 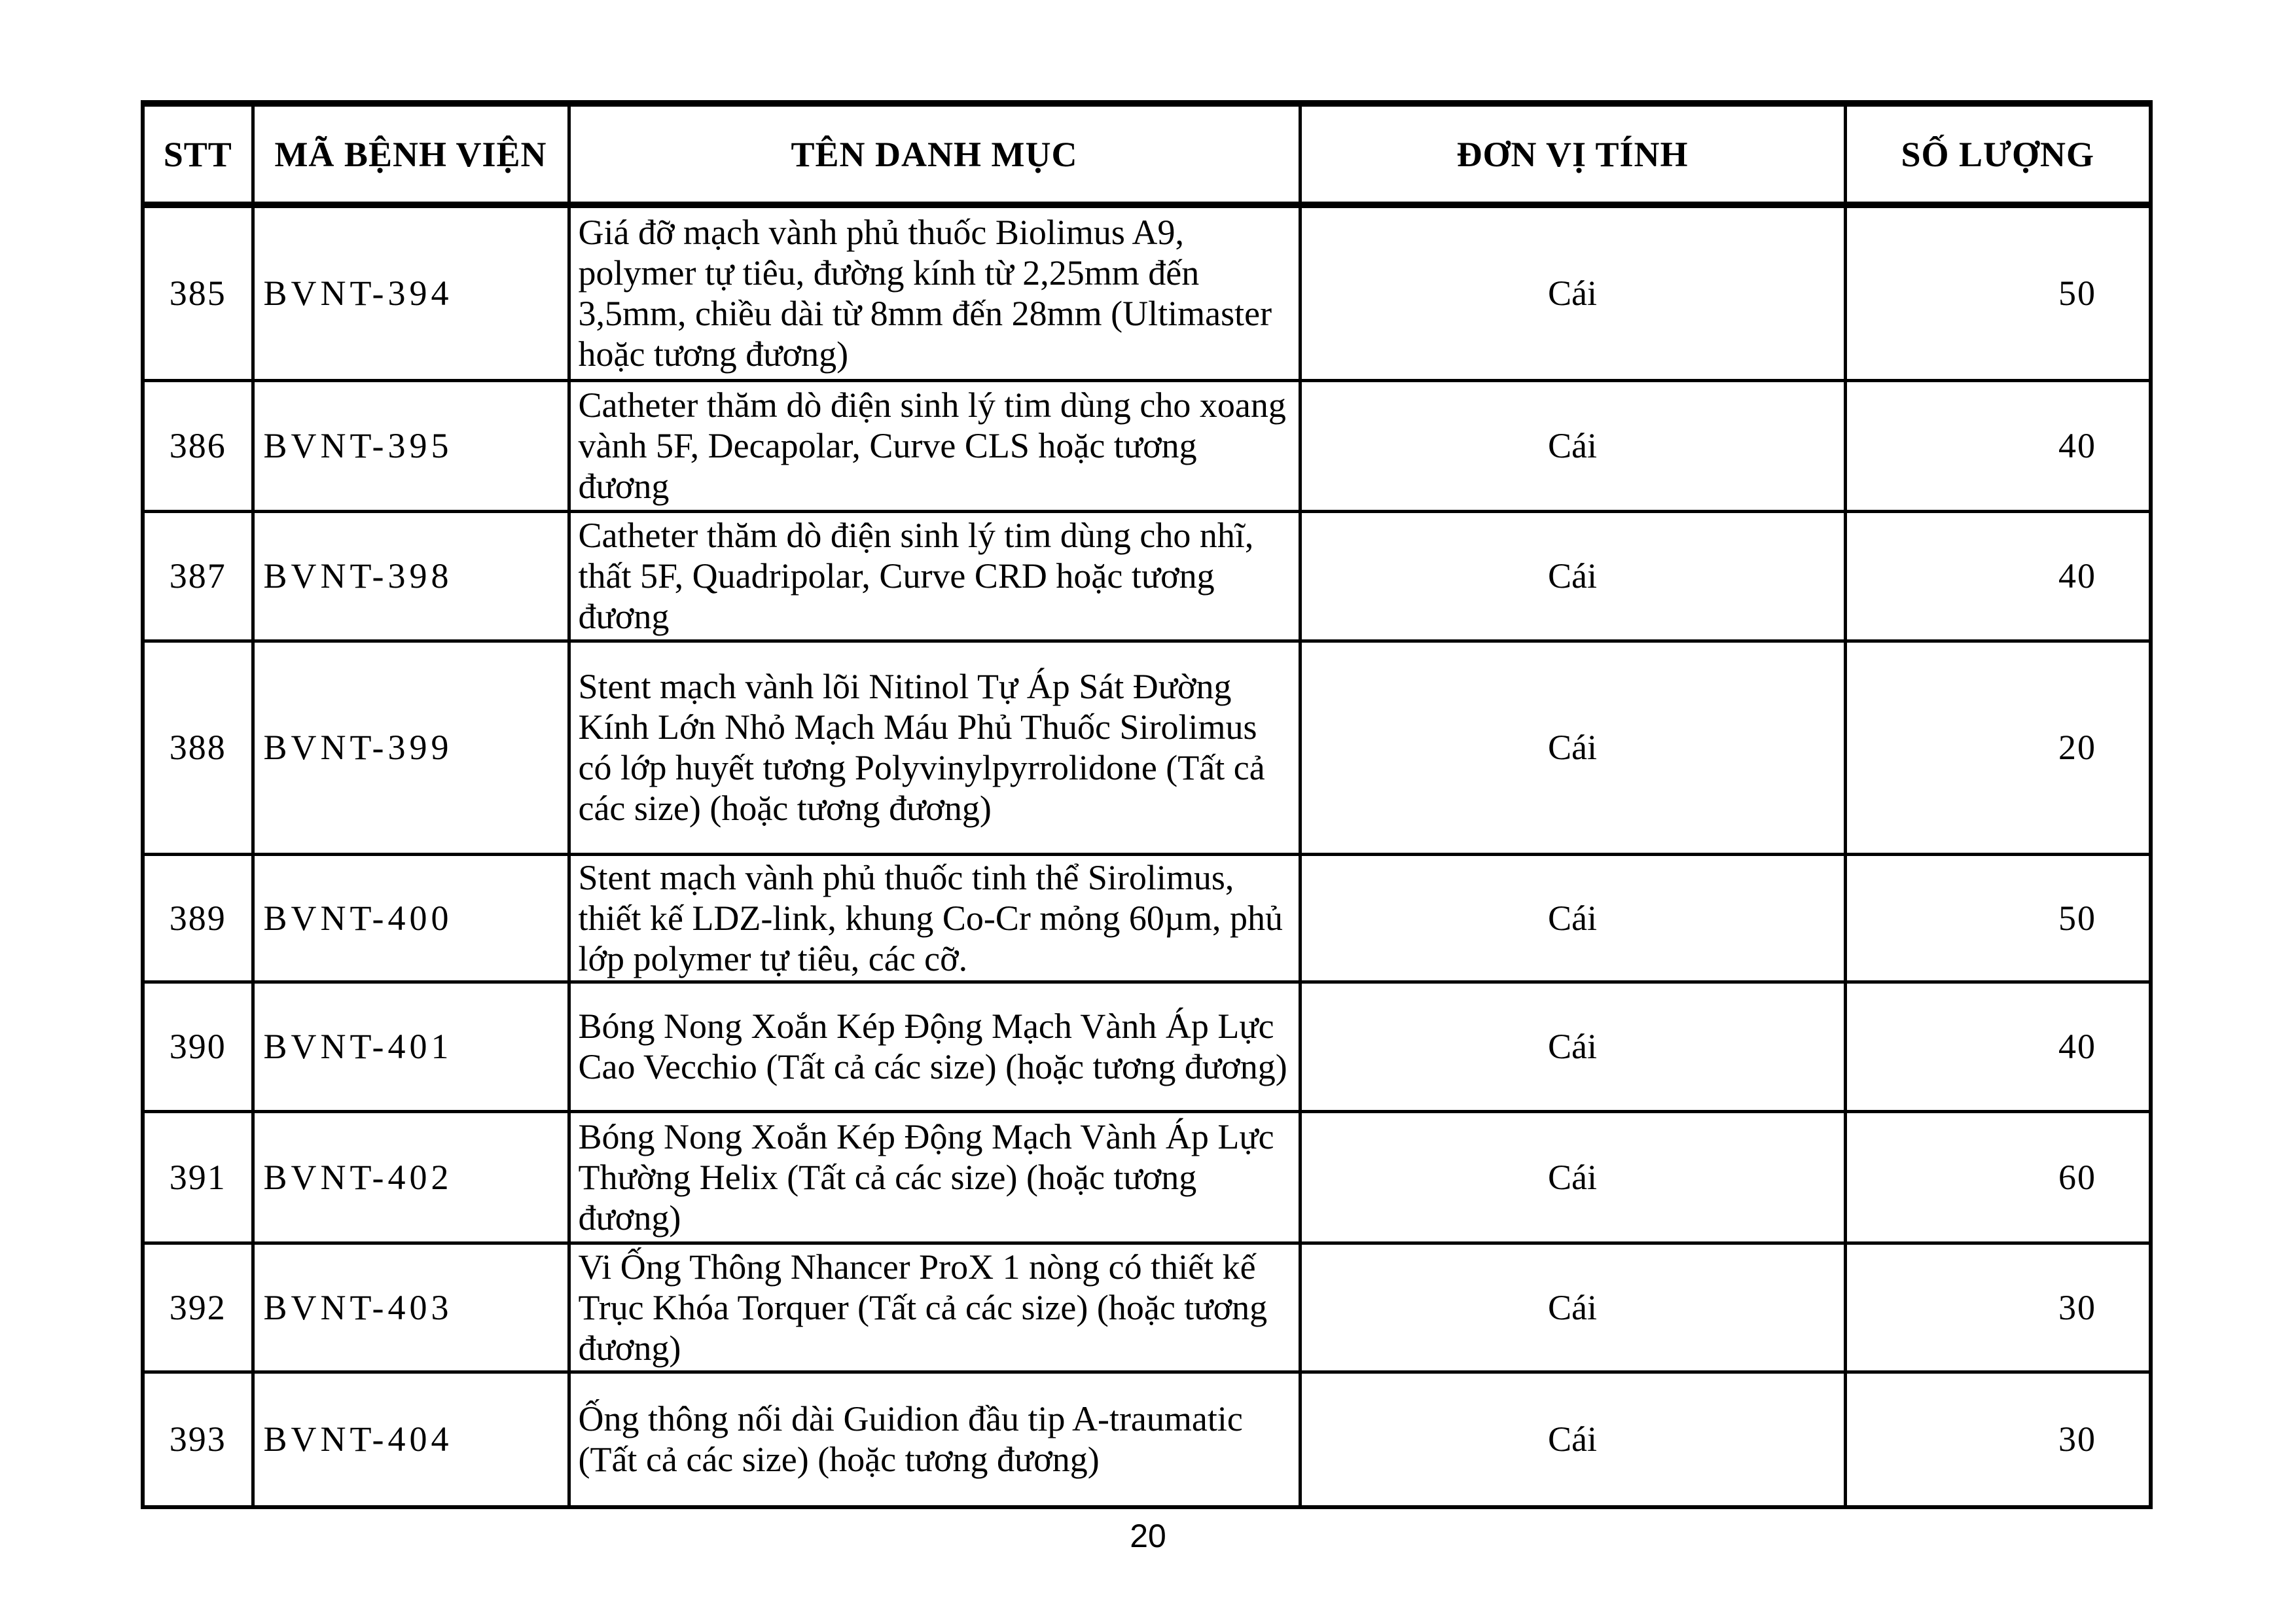 What do you see at coordinates (411, 1046) in the screenshot?
I see `code-cell: BVNT-401` at bounding box center [411, 1046].